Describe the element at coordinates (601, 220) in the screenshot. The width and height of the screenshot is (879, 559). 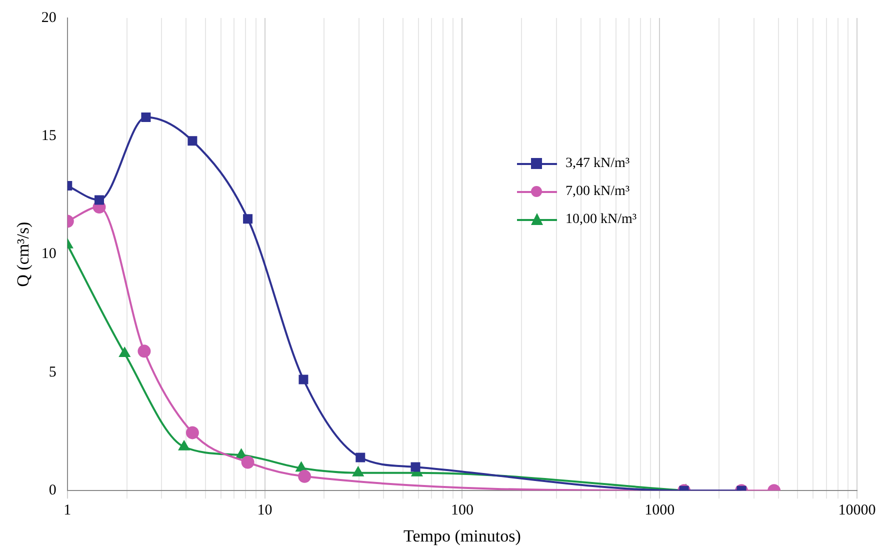
I see `legend-label: 10,00 kN/m³` at that location.